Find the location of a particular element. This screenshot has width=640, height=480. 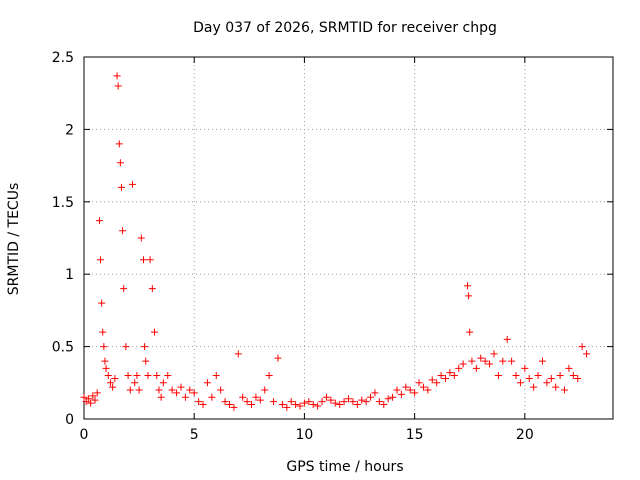

y-tick-label: 1.5 is located at coordinates (63, 203).